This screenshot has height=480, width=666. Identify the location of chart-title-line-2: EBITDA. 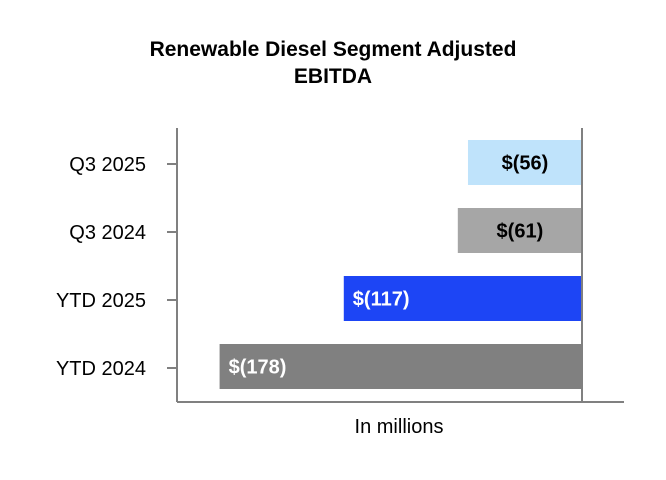
(333, 76).